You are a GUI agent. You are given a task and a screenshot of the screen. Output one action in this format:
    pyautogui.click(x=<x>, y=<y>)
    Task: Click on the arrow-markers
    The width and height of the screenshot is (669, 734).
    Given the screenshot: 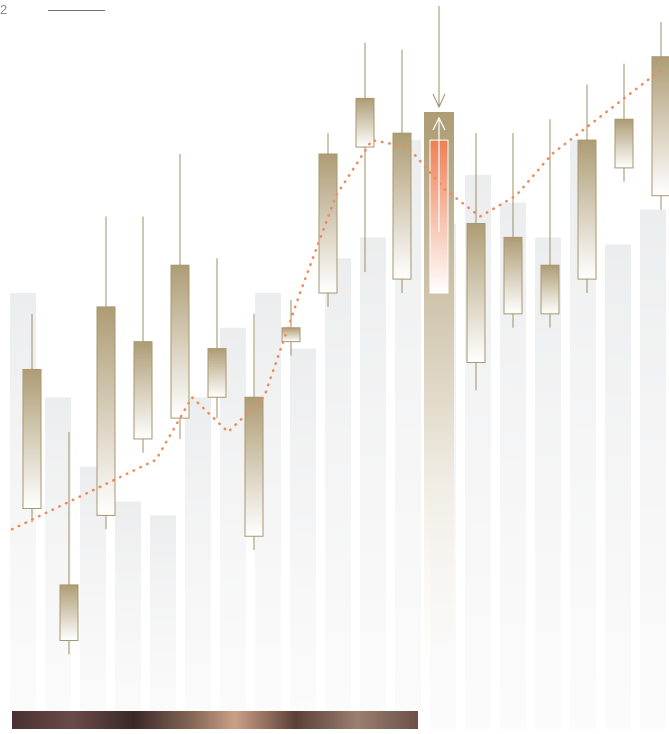 What is the action you would take?
    pyautogui.click(x=439, y=119)
    